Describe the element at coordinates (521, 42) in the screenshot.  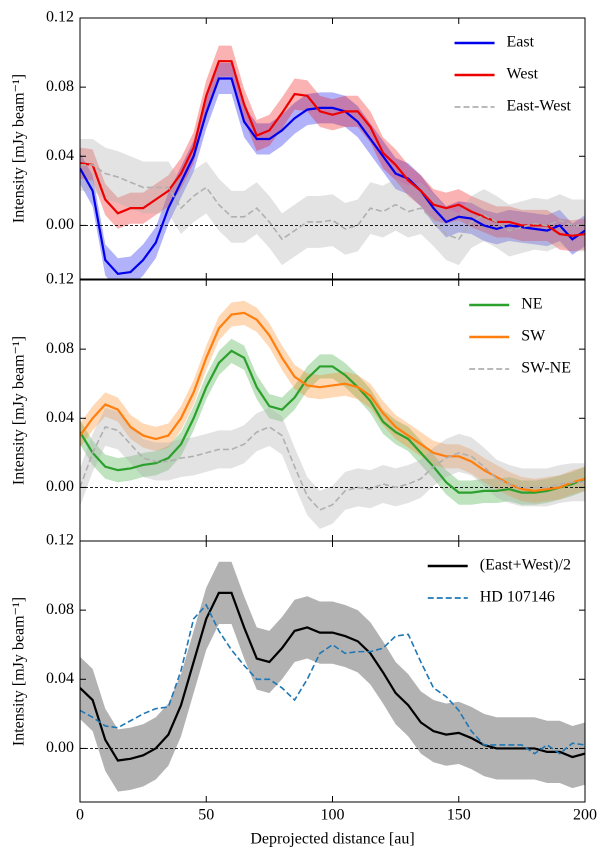
I see `legend-label: East` at that location.